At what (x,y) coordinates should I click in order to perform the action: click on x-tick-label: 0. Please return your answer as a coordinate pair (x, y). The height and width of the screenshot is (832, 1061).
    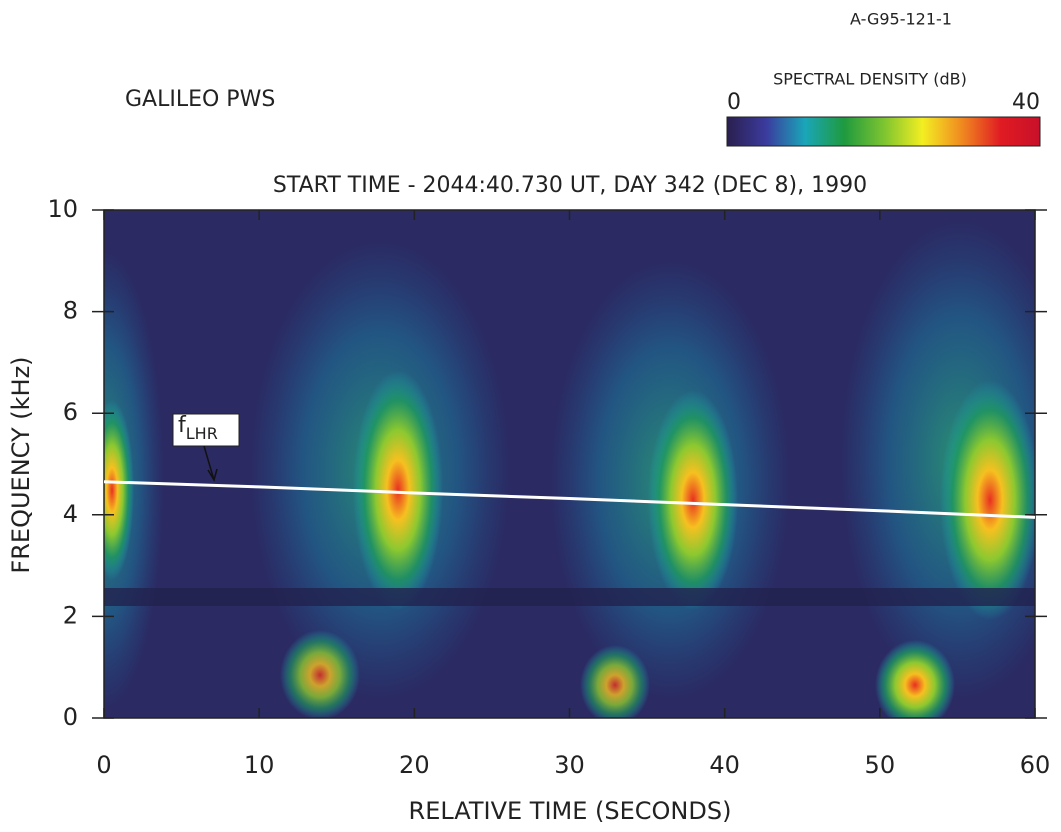
    Looking at the image, I should click on (103, 765).